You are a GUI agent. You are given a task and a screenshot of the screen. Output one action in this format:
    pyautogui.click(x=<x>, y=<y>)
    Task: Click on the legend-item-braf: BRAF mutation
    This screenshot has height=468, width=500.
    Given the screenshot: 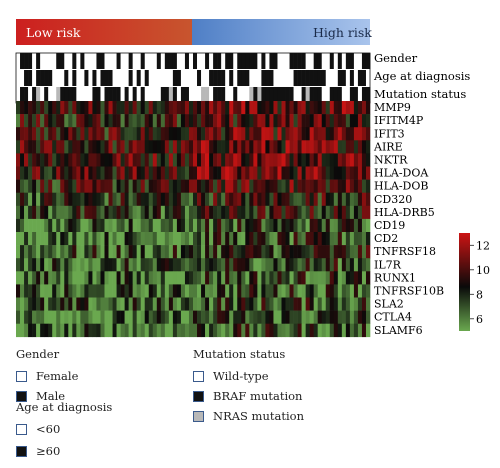 What is the action you would take?
    pyautogui.click(x=248, y=396)
    